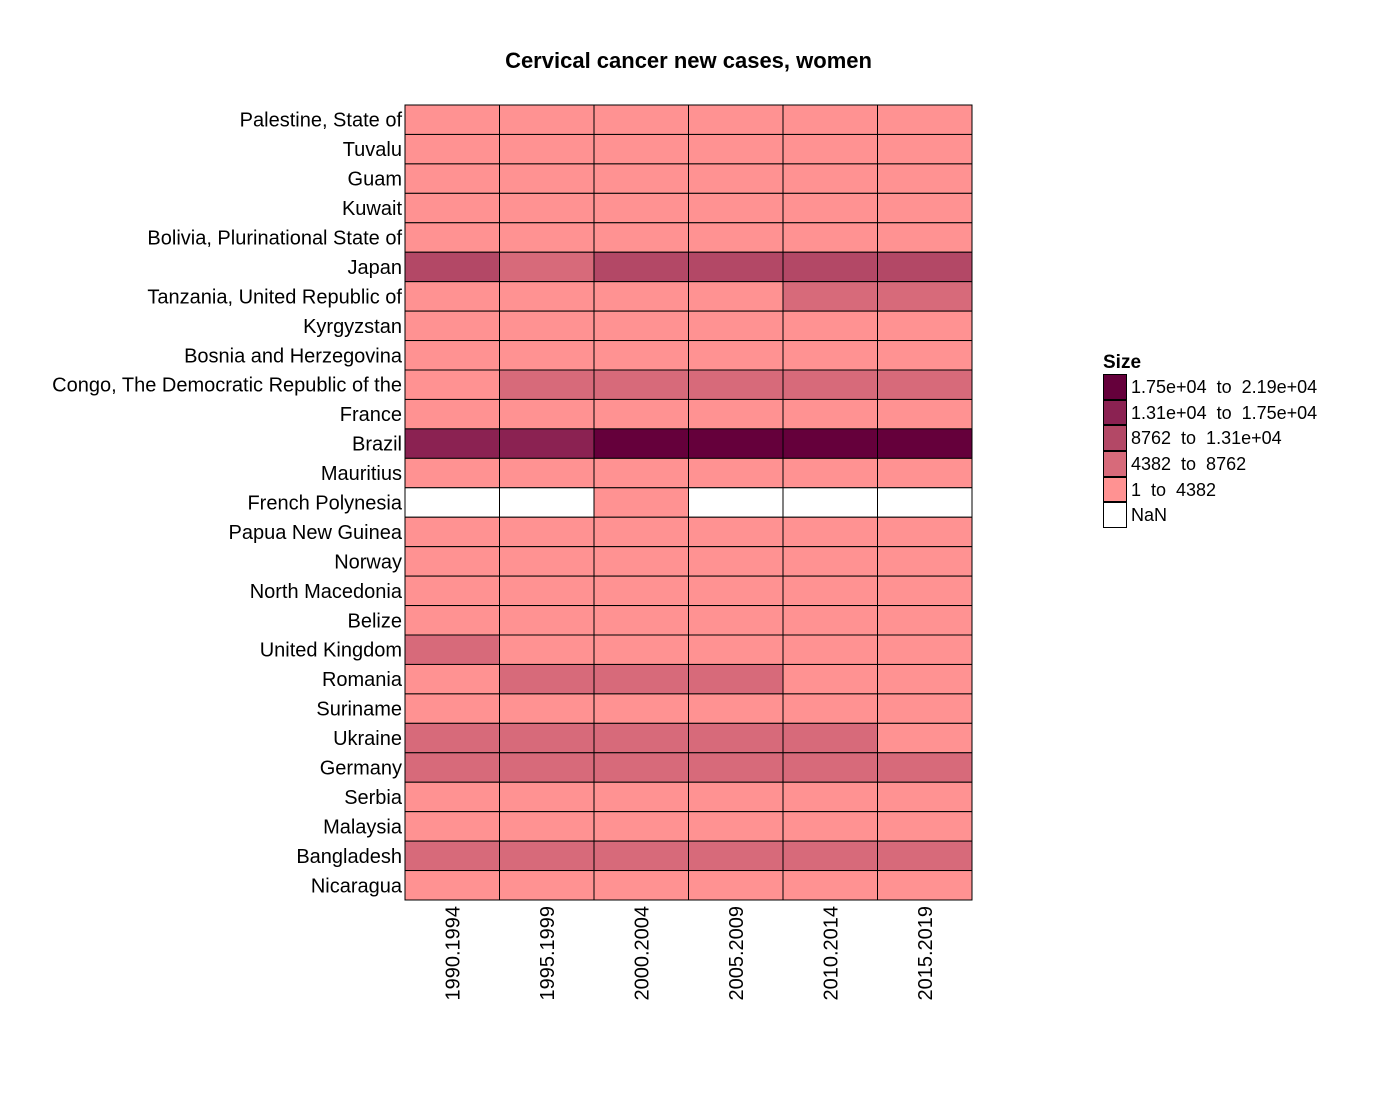 The width and height of the screenshot is (1400, 1100). I want to click on y-tick-label: Palestine, State of, so click(321, 121).